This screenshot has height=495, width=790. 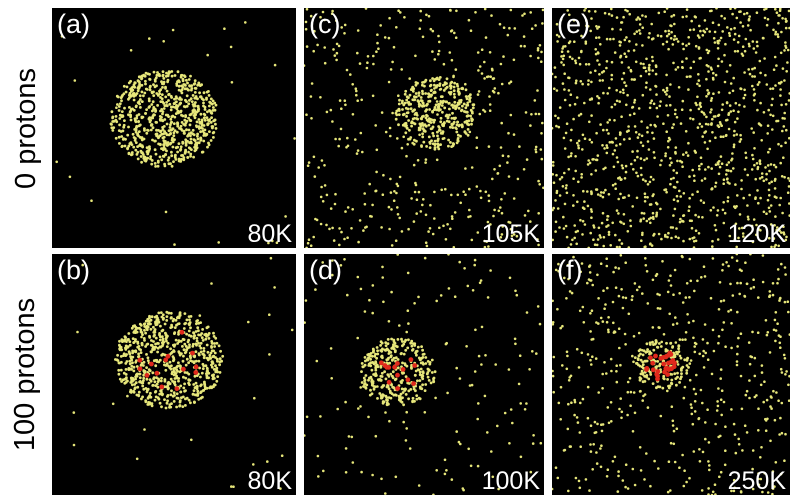 I want to click on temperature-label: 120K, so click(x=756, y=234).